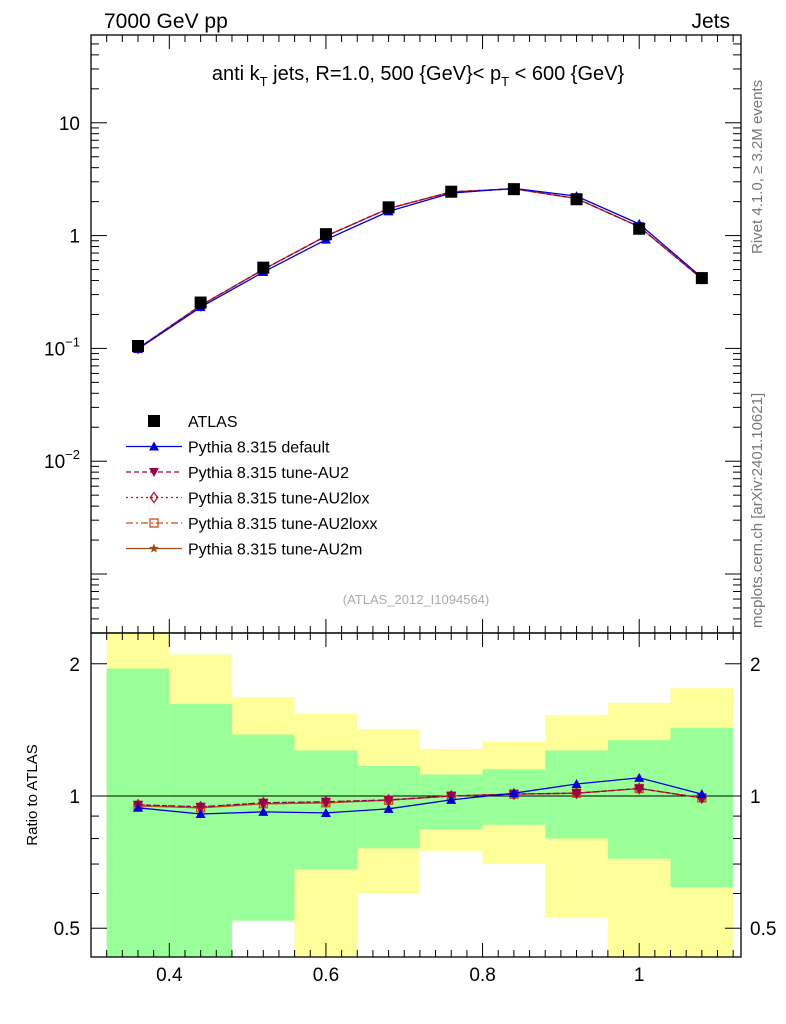  Describe the element at coordinates (755, 665) in the screenshot. I see `ratio-y-tick-label-right: 2` at that location.